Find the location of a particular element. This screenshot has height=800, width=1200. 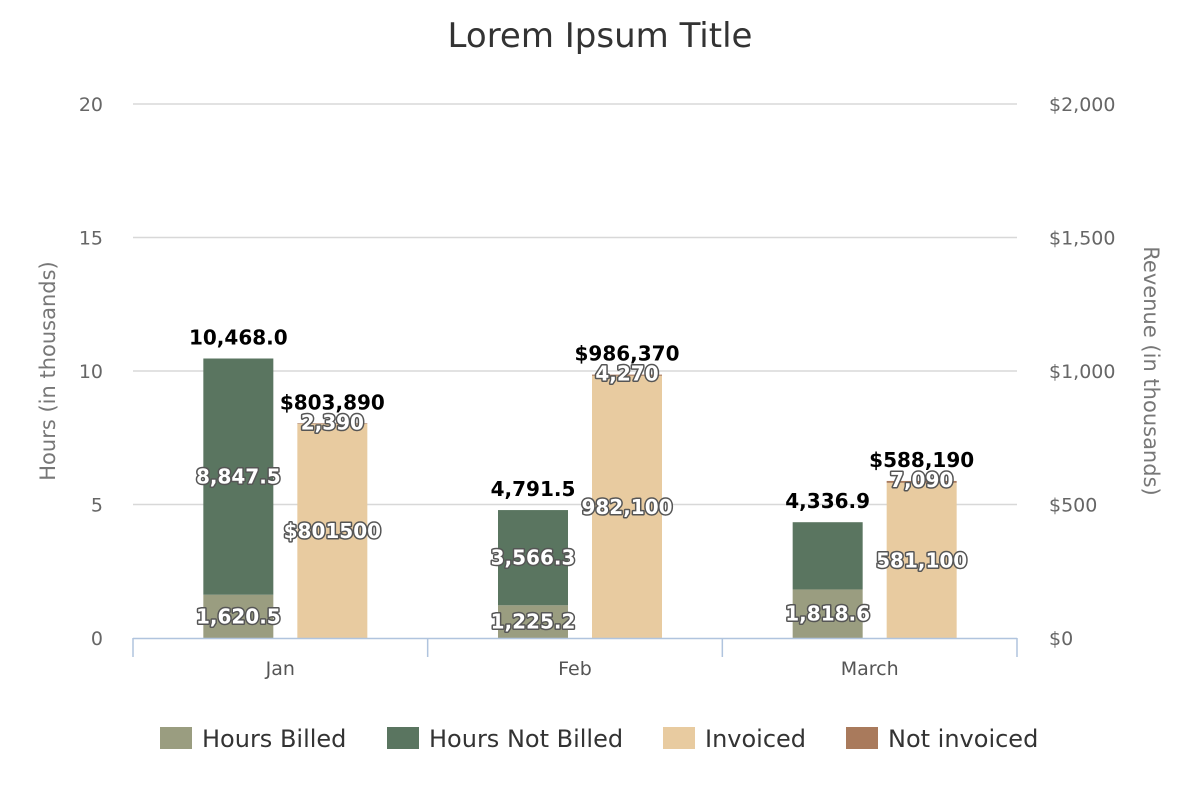

right-tick-label: $1,500 is located at coordinates (1082, 239).